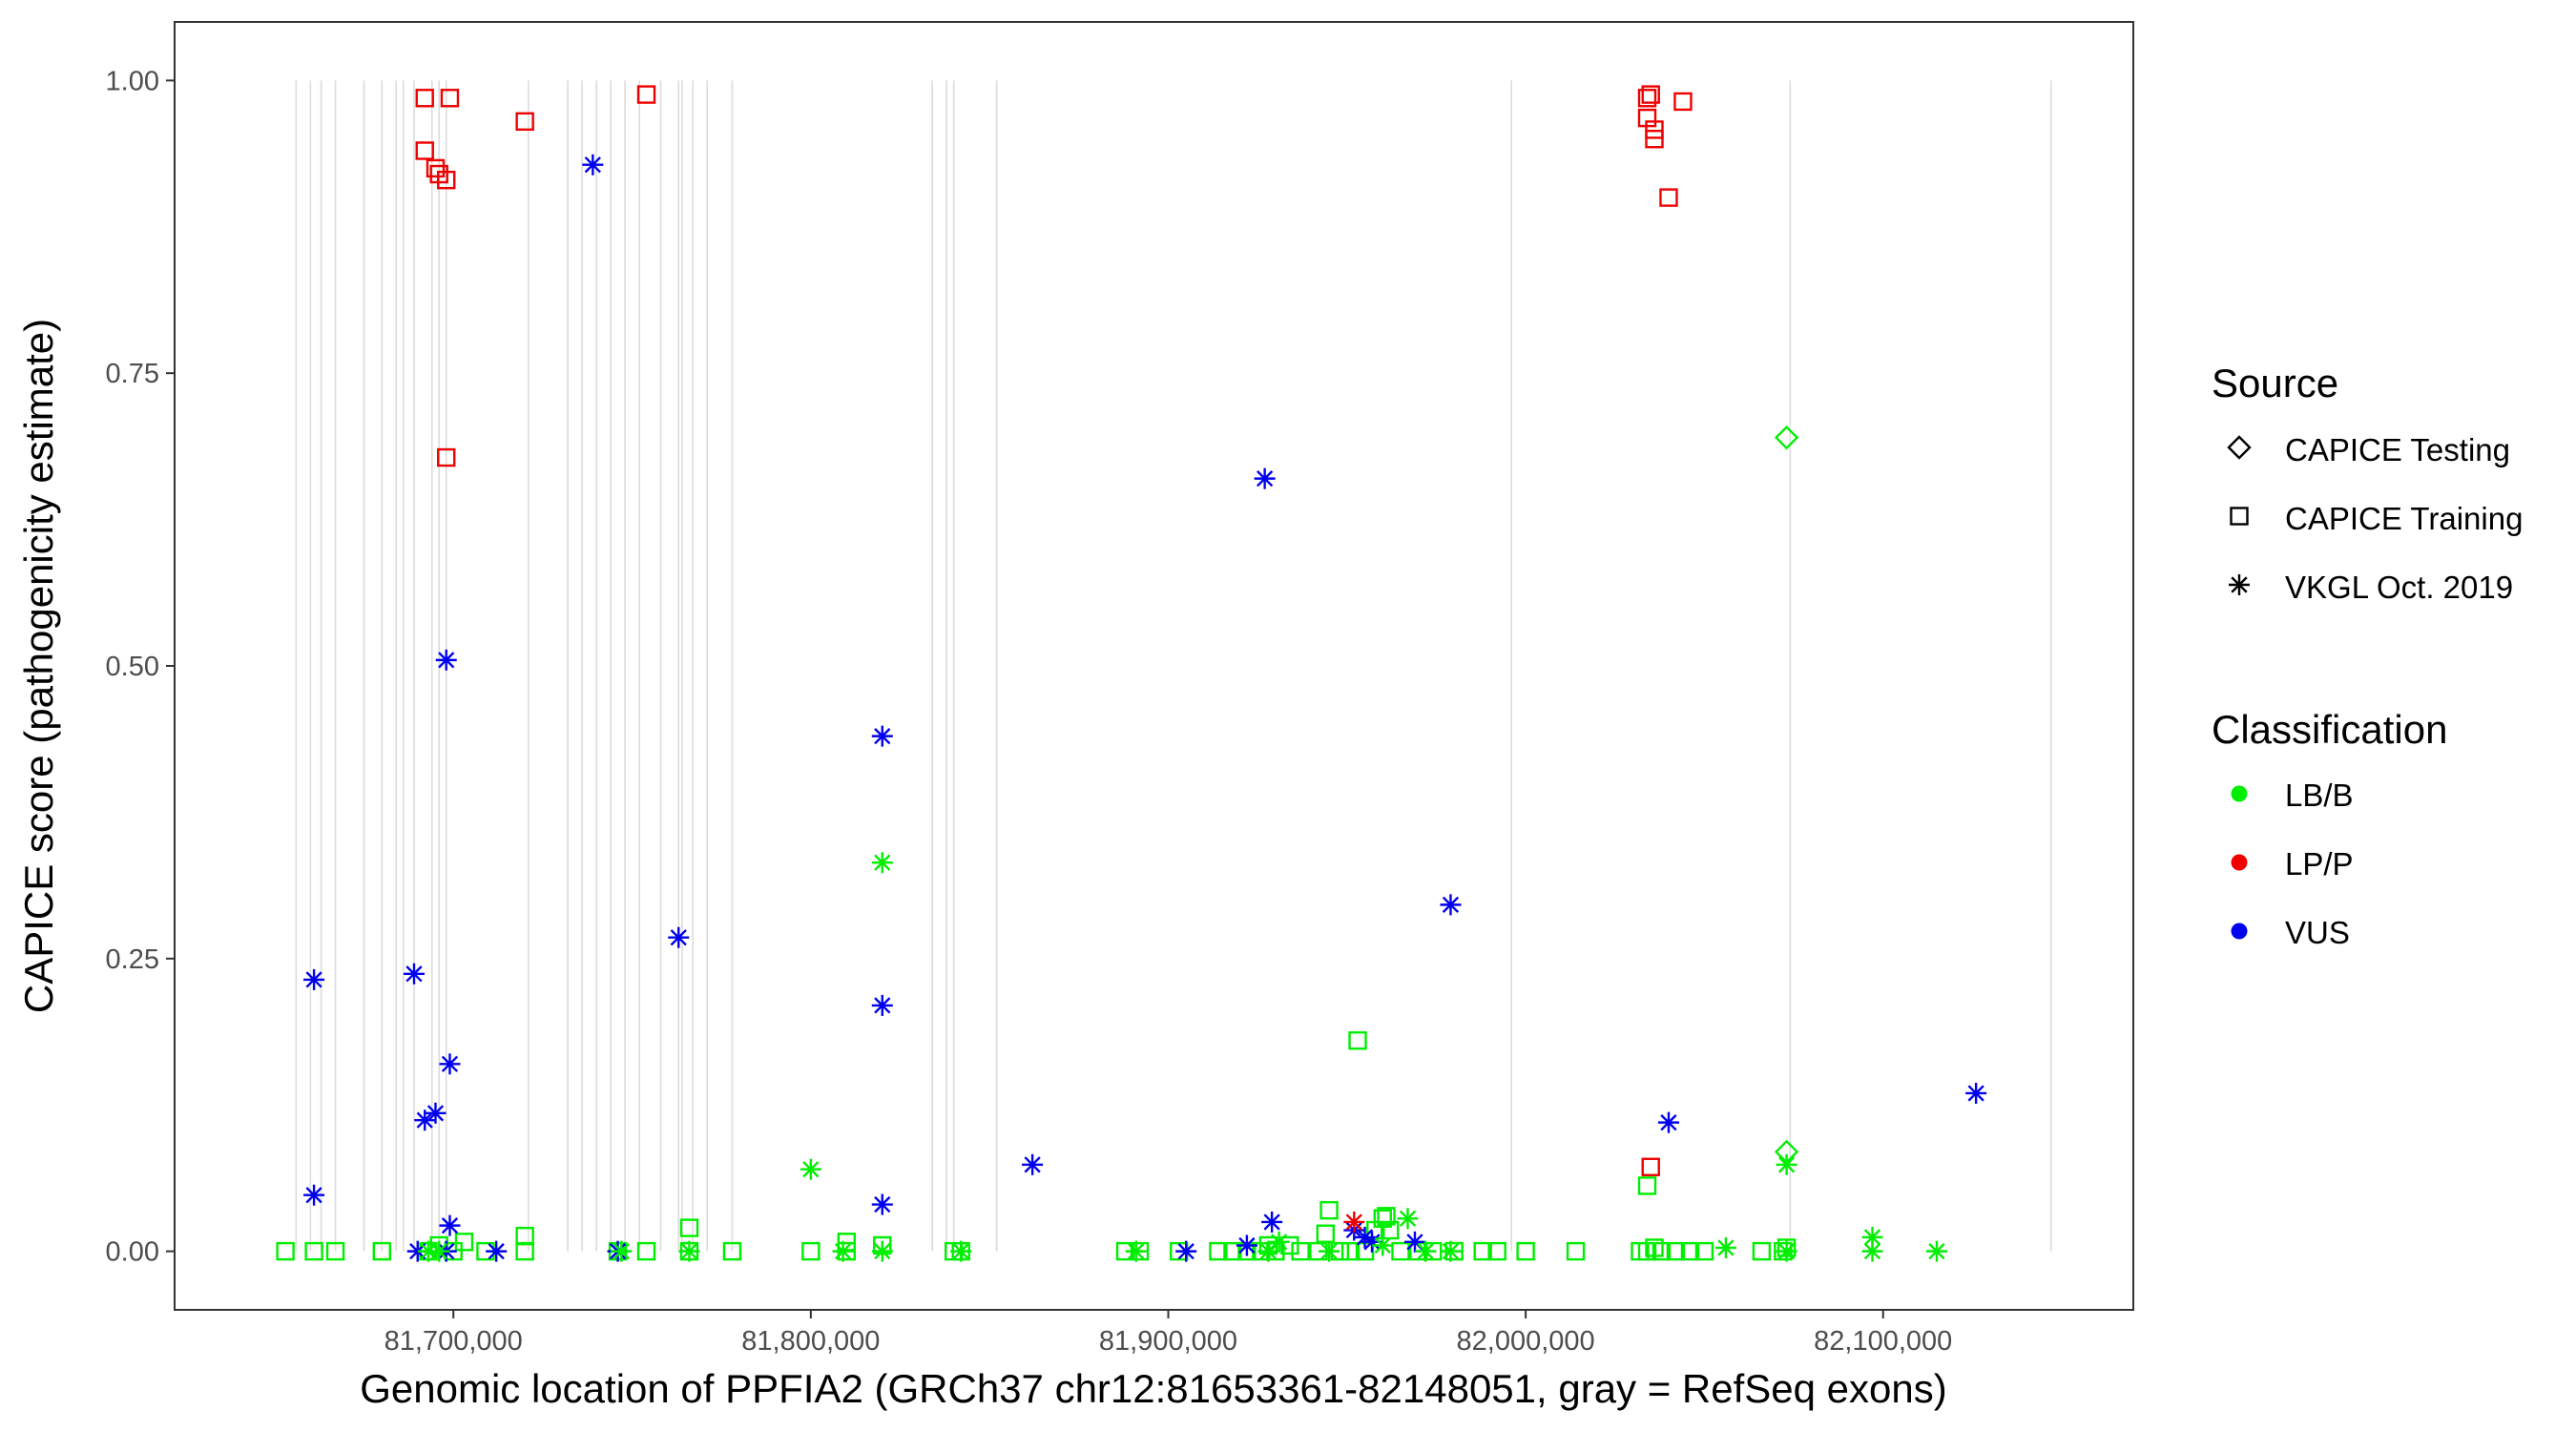 This screenshot has width=2576, height=1431. I want to click on legend-key-asterisk, so click(2239, 584).